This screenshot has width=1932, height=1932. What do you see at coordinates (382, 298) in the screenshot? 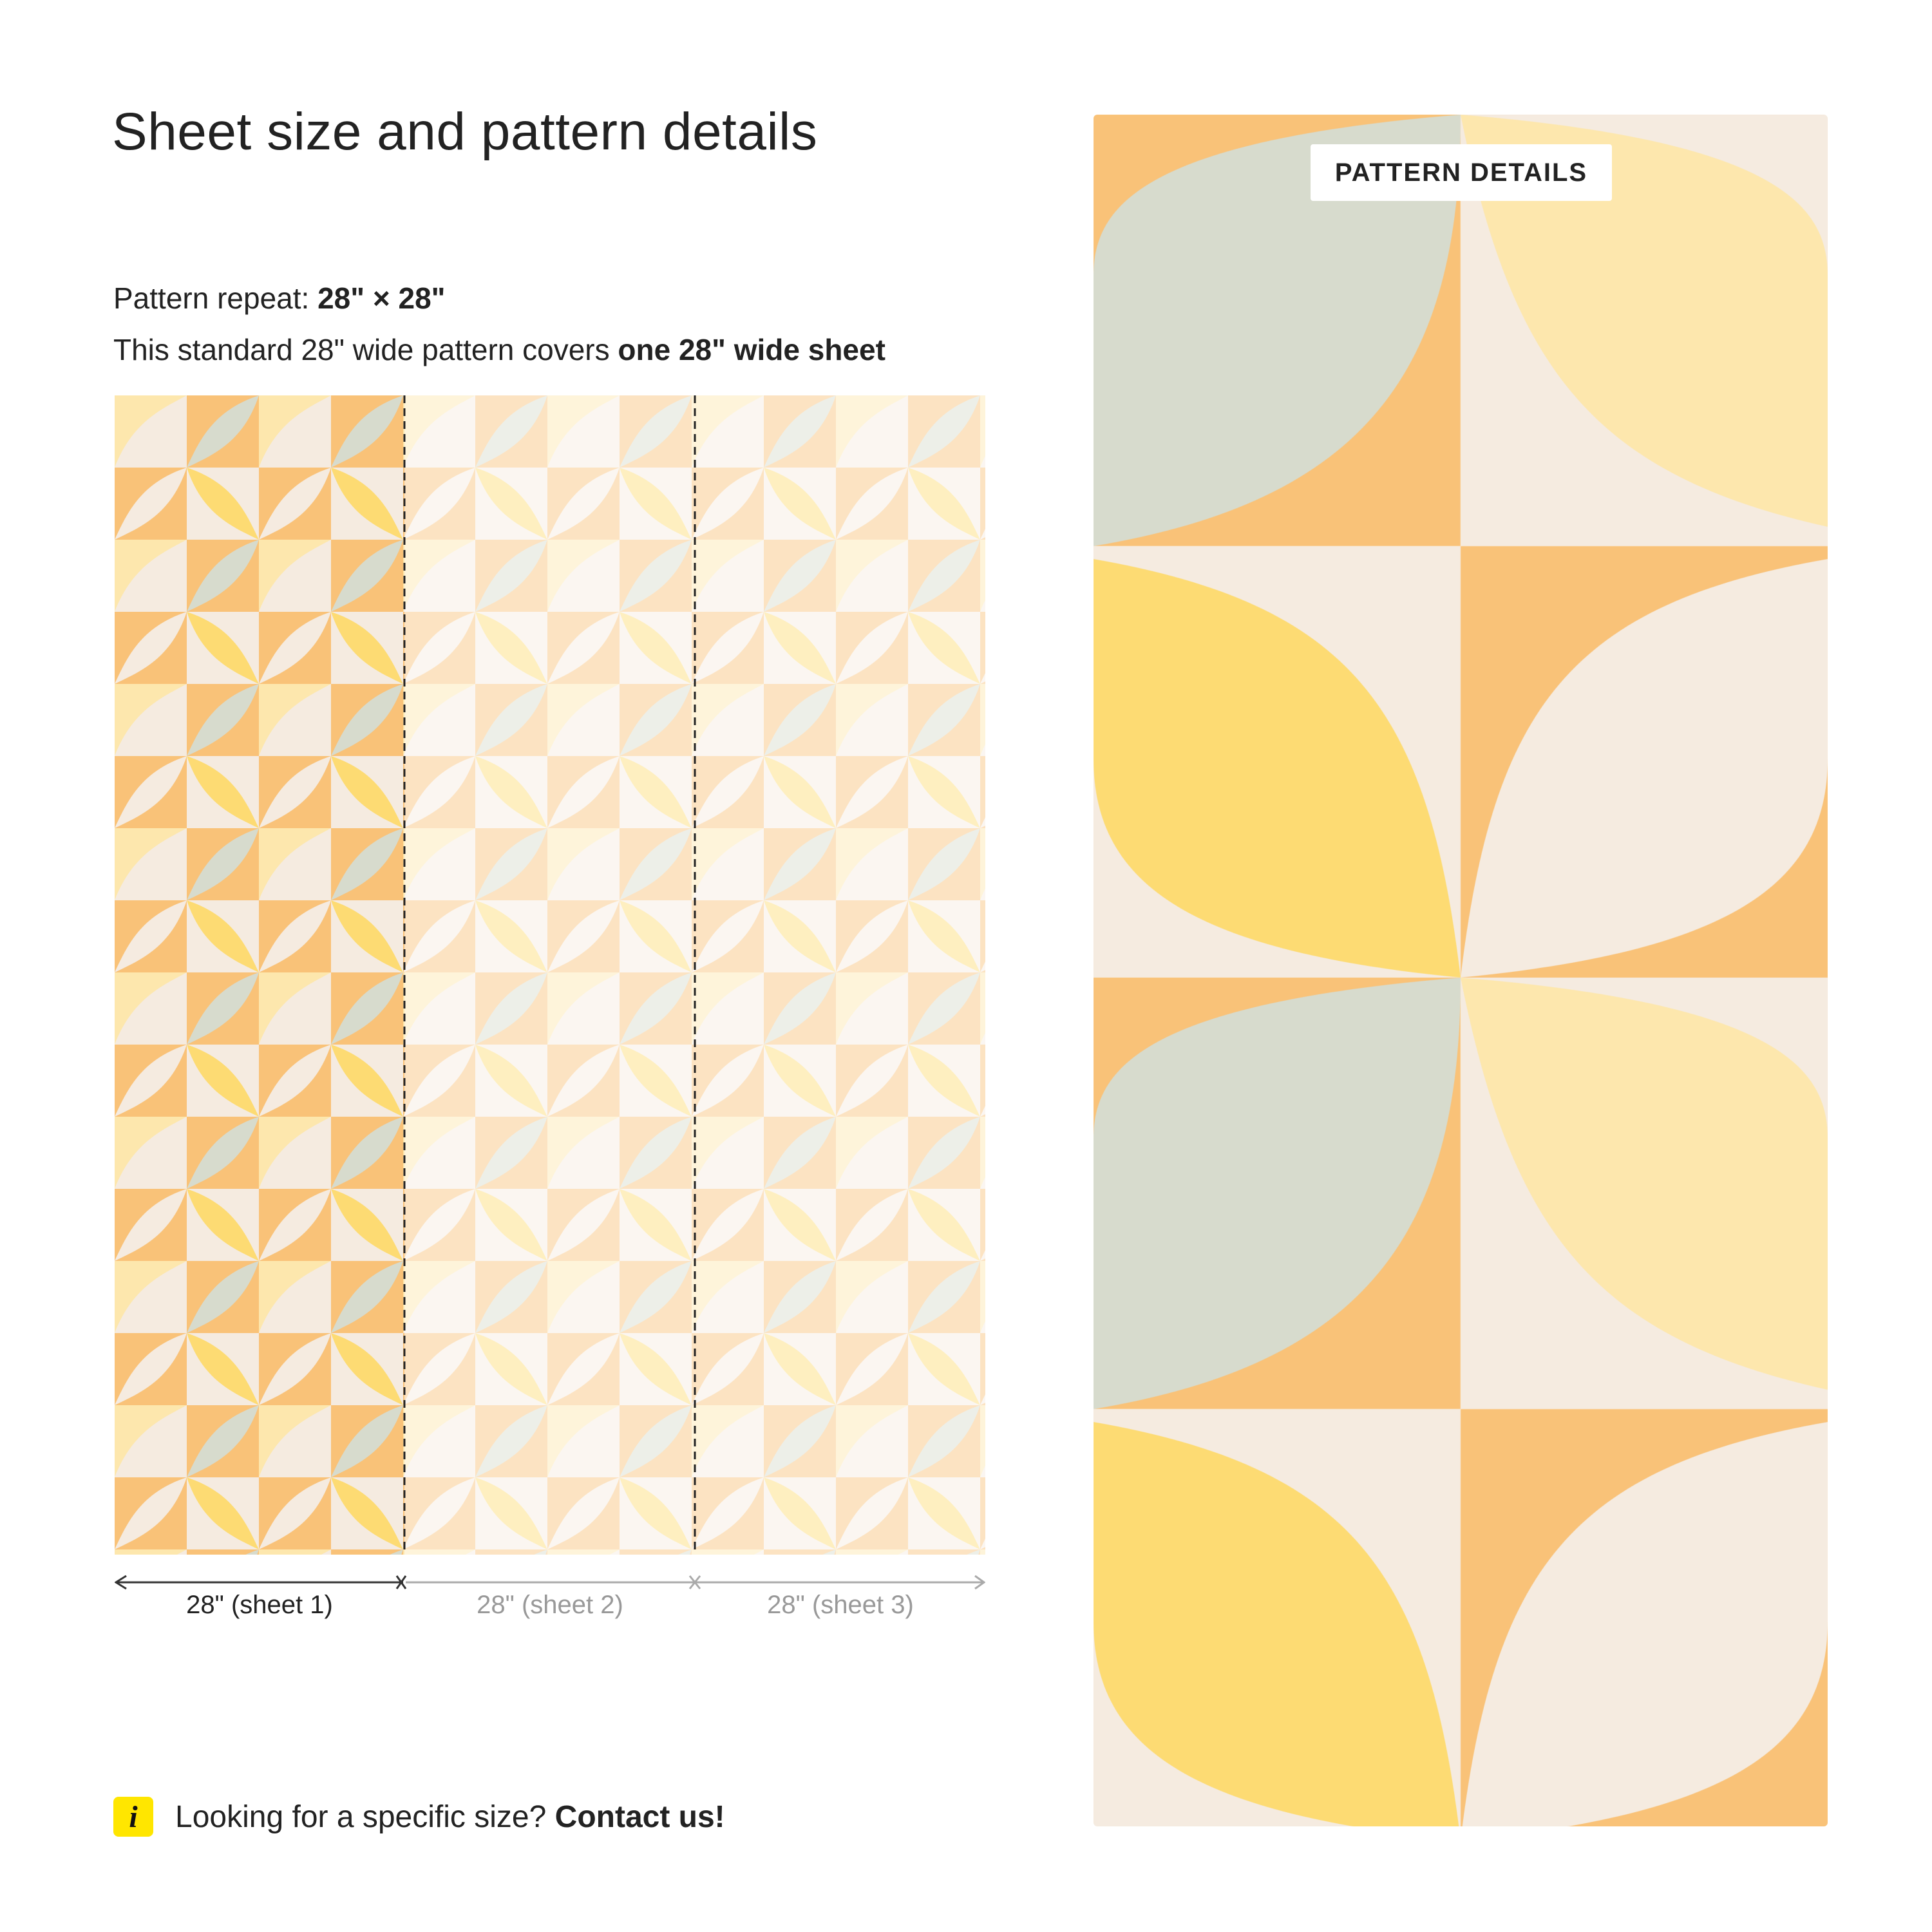
I see `pattern-repeat-value: 28" × 28"` at bounding box center [382, 298].